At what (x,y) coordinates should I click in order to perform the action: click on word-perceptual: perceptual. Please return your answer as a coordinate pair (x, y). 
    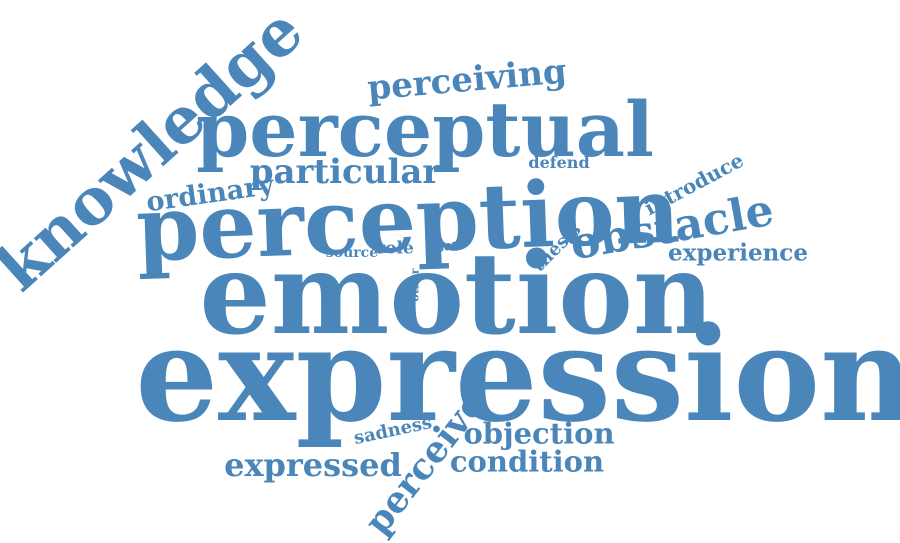
    Looking at the image, I should click on (425, 129).